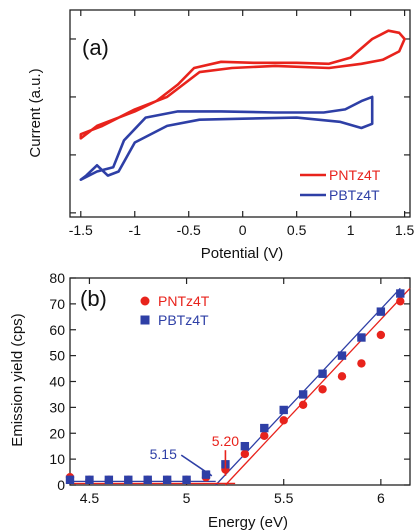 This screenshot has width=418, height=532. What do you see at coordinates (57, 304) in the screenshot?
I see `y-tick-label-b: 70` at bounding box center [57, 304].